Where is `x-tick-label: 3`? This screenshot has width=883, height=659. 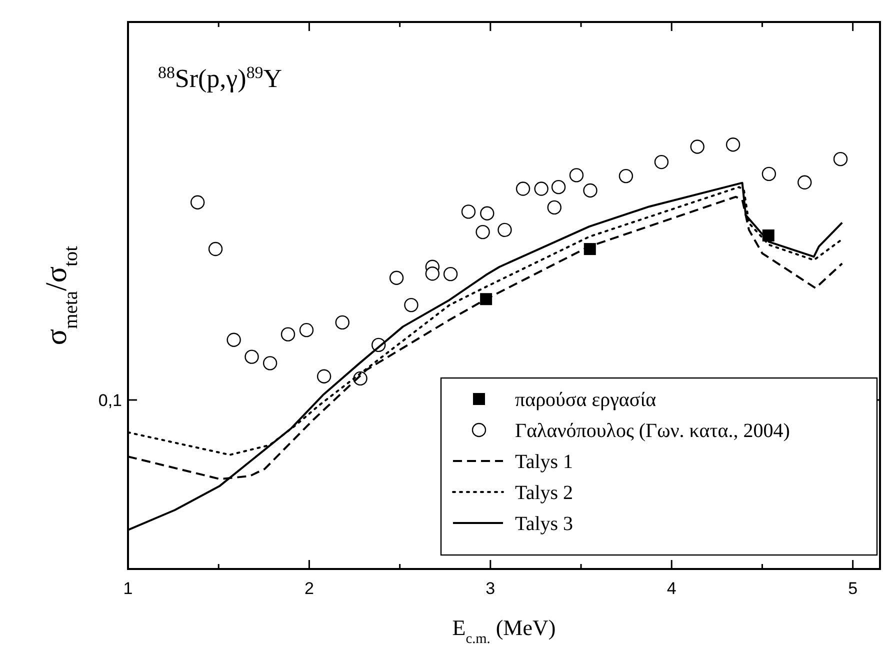
x-tick-label: 3 is located at coordinates (491, 588).